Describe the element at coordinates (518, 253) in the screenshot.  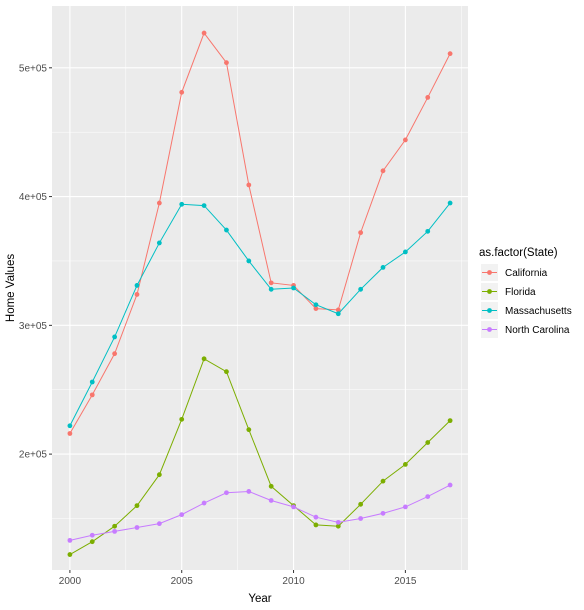
I see `legend-title: as.factor(State)` at that location.